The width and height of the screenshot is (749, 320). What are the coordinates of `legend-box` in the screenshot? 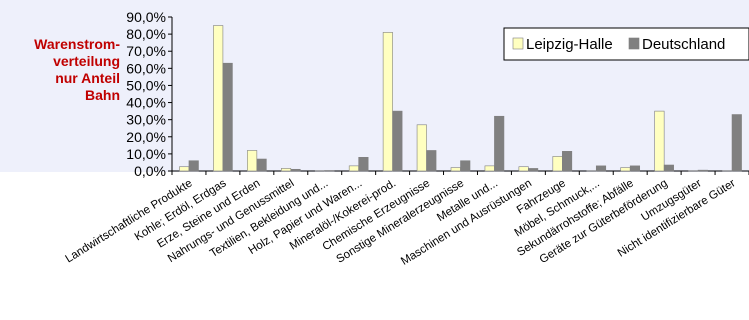 It's located at (626, 44).